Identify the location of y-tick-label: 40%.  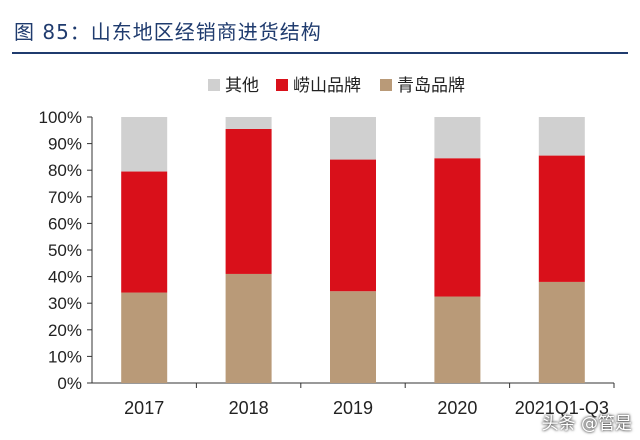
(65, 277).